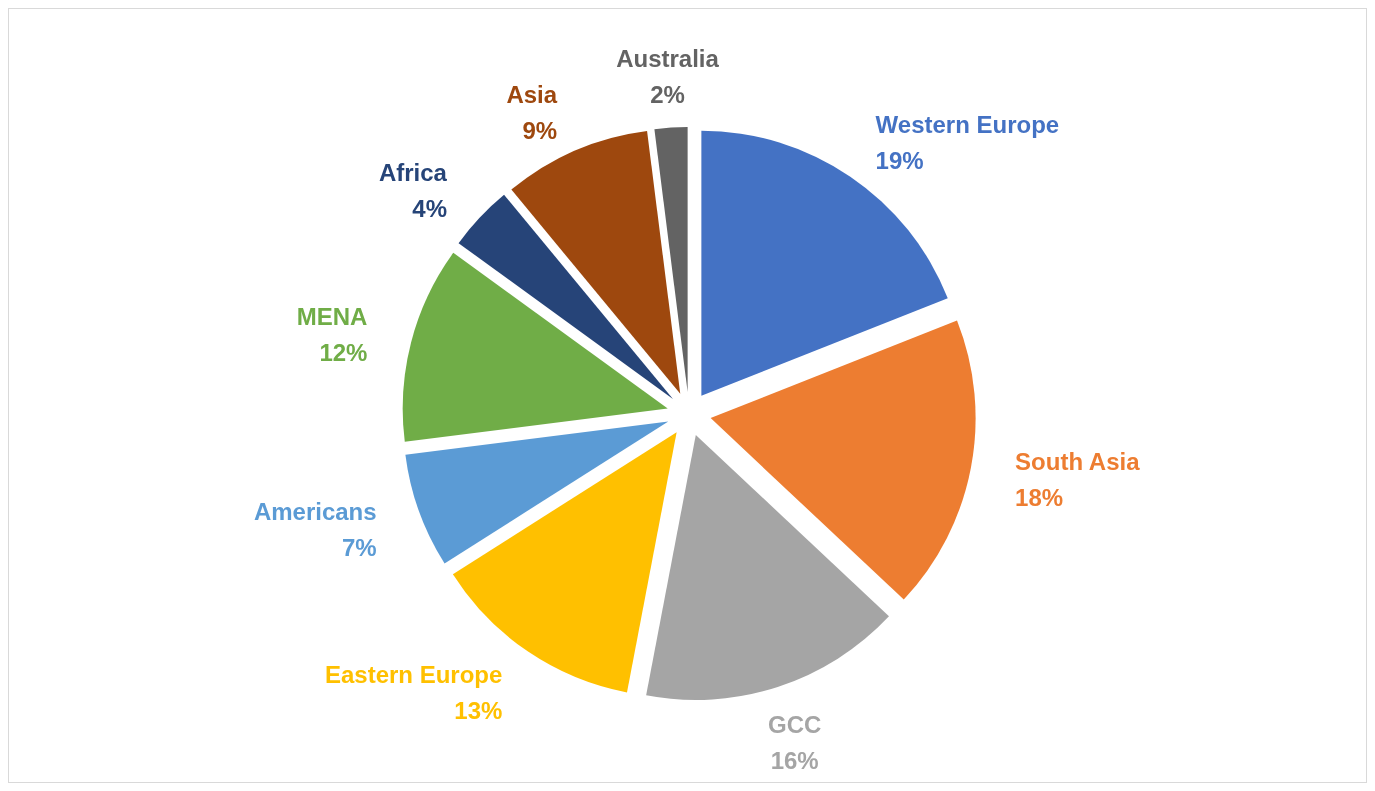 This screenshot has height=791, width=1375. Describe the element at coordinates (794, 761) in the screenshot. I see `data-label: 16%` at that location.